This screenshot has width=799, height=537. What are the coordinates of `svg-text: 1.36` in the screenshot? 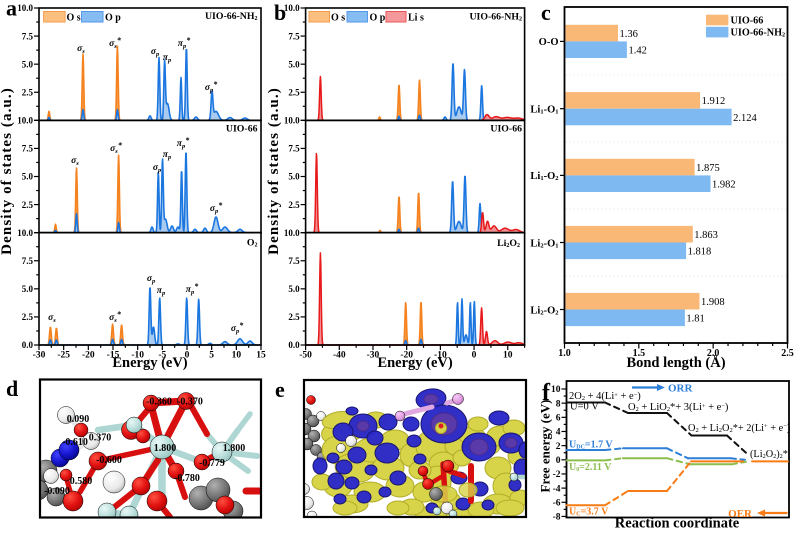 It's located at (629, 34).